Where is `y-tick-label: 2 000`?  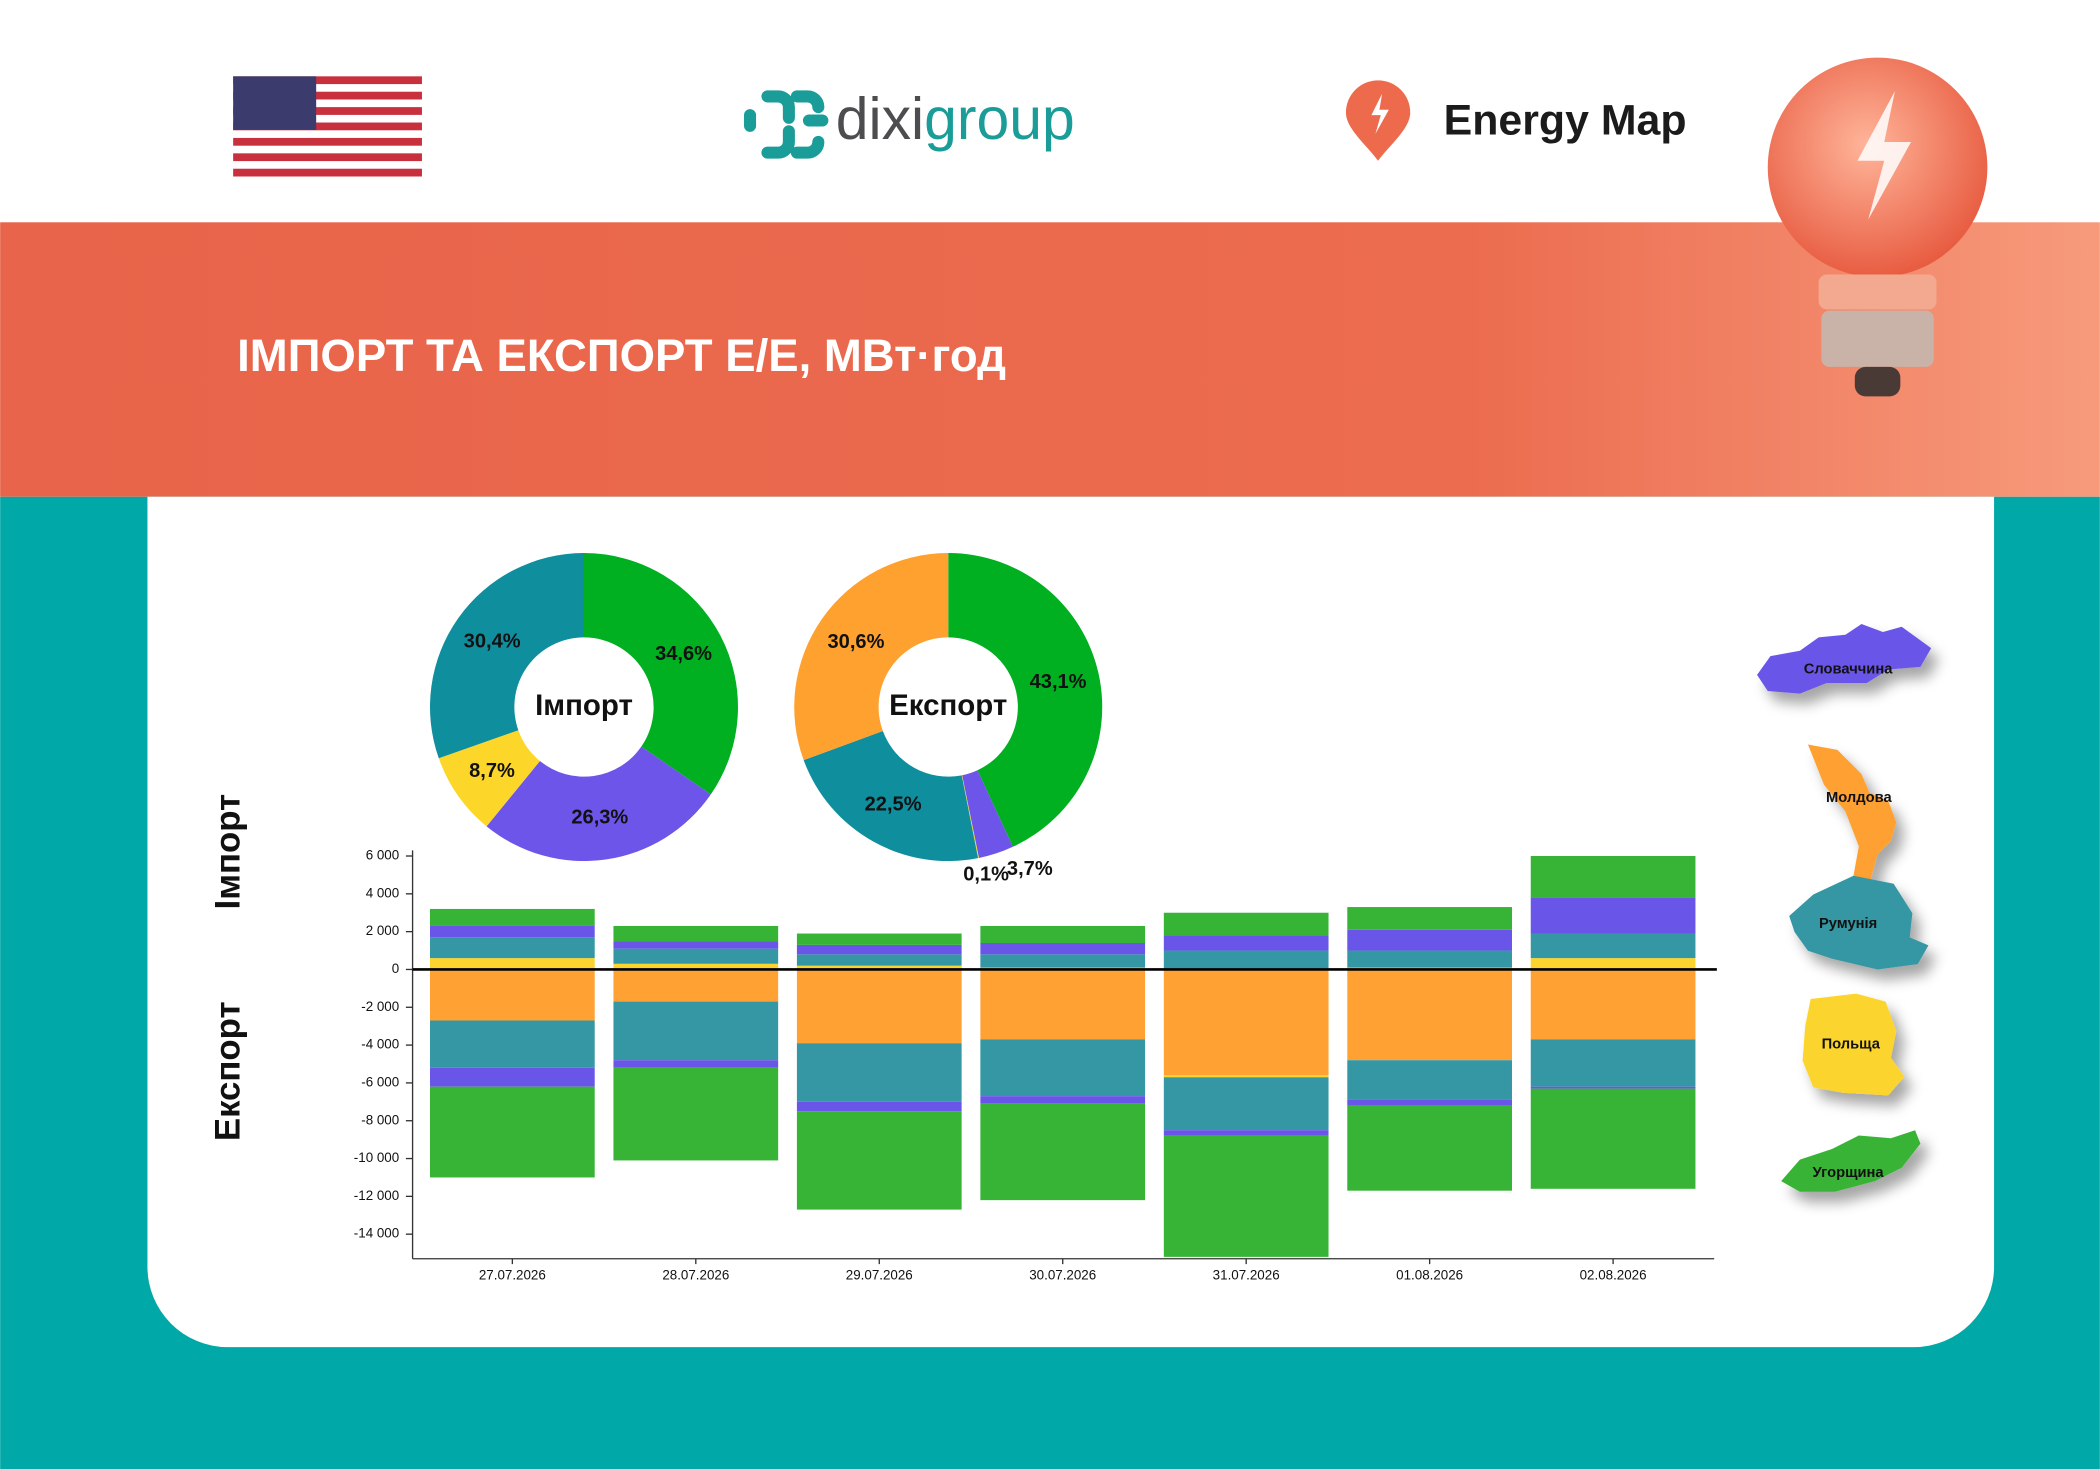
y-tick-label: 2 000 is located at coordinates (382, 930).